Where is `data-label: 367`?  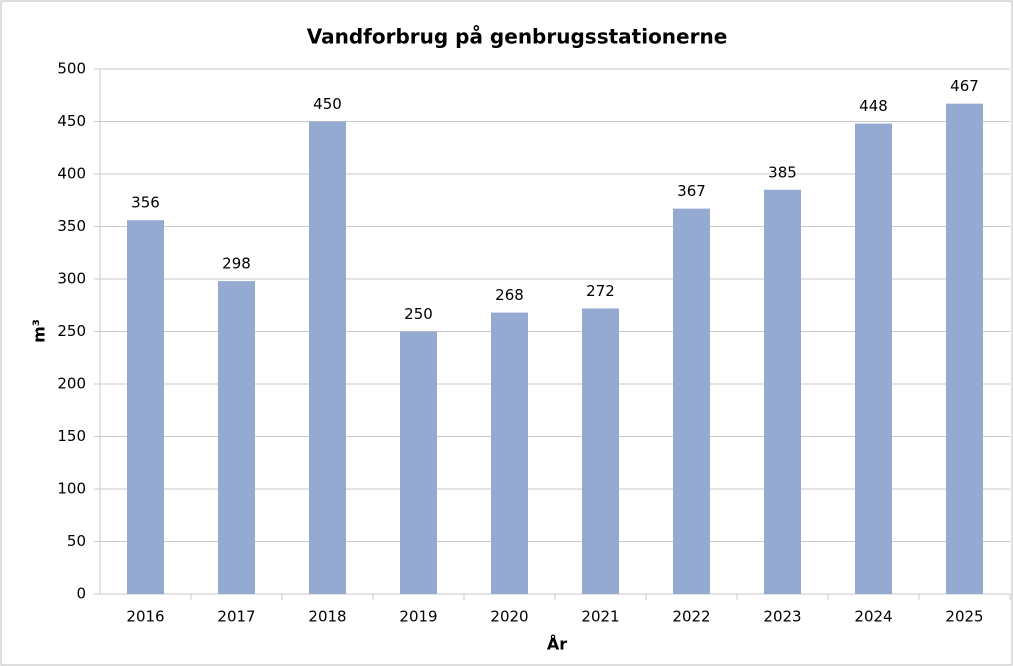 data-label: 367 is located at coordinates (691, 191).